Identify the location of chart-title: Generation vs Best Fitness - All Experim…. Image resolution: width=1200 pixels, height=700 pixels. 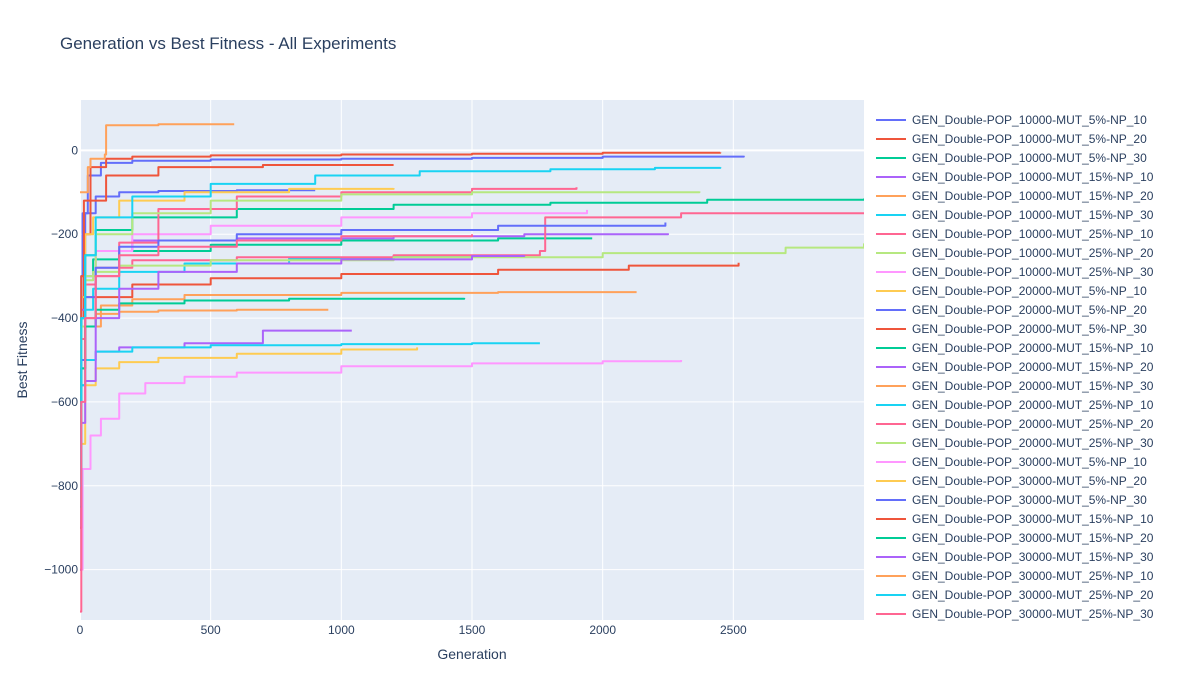
(228, 43).